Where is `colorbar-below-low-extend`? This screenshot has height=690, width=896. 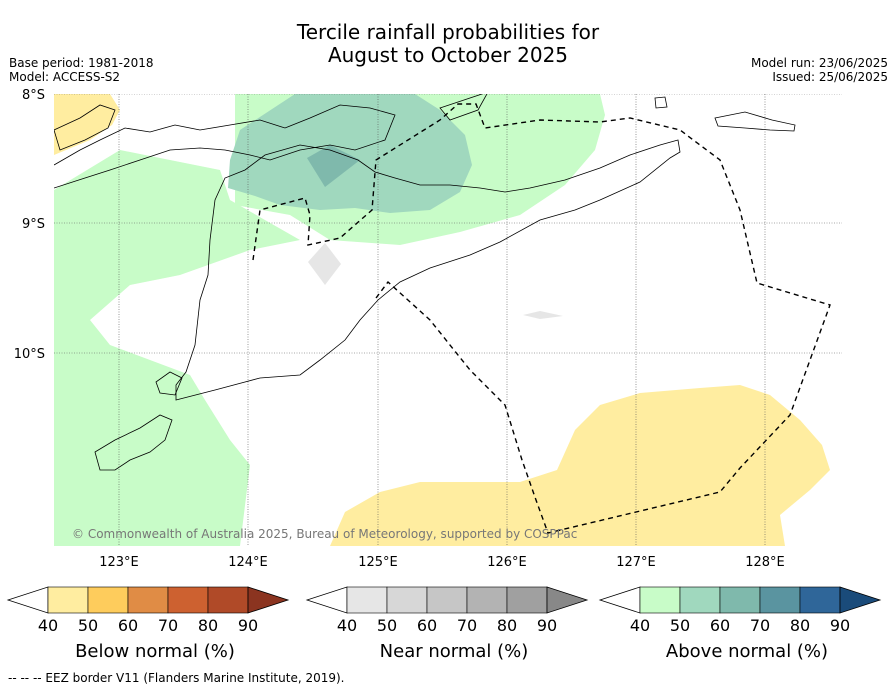
colorbar-below-low-extend is located at coordinates (27, 600).